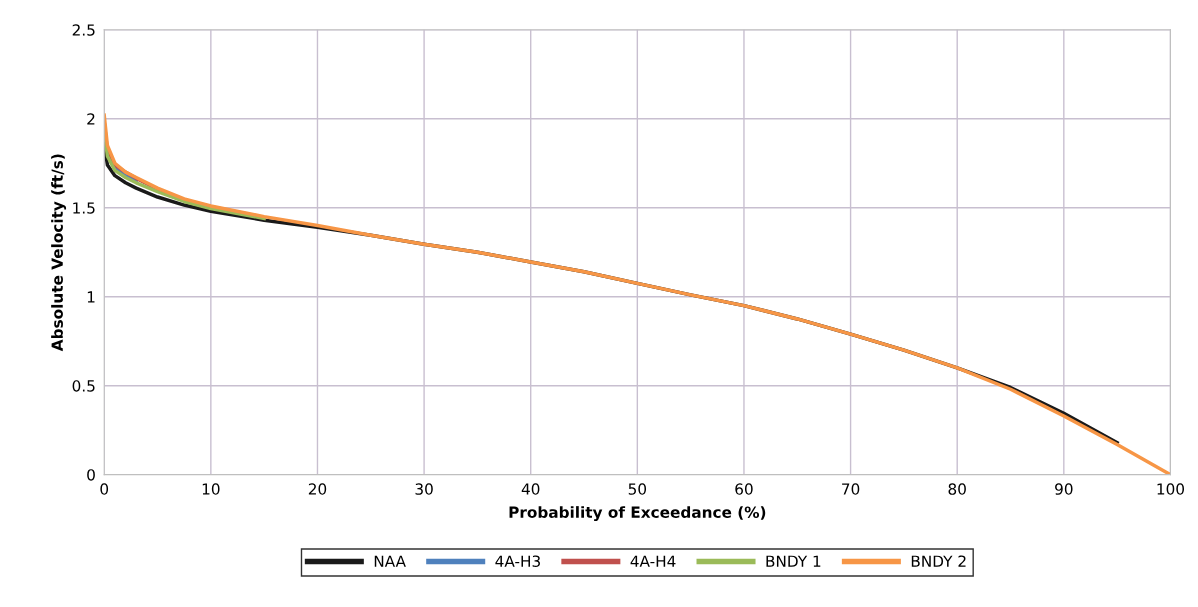  I want to click on x-tick-label: 10, so click(211, 489).